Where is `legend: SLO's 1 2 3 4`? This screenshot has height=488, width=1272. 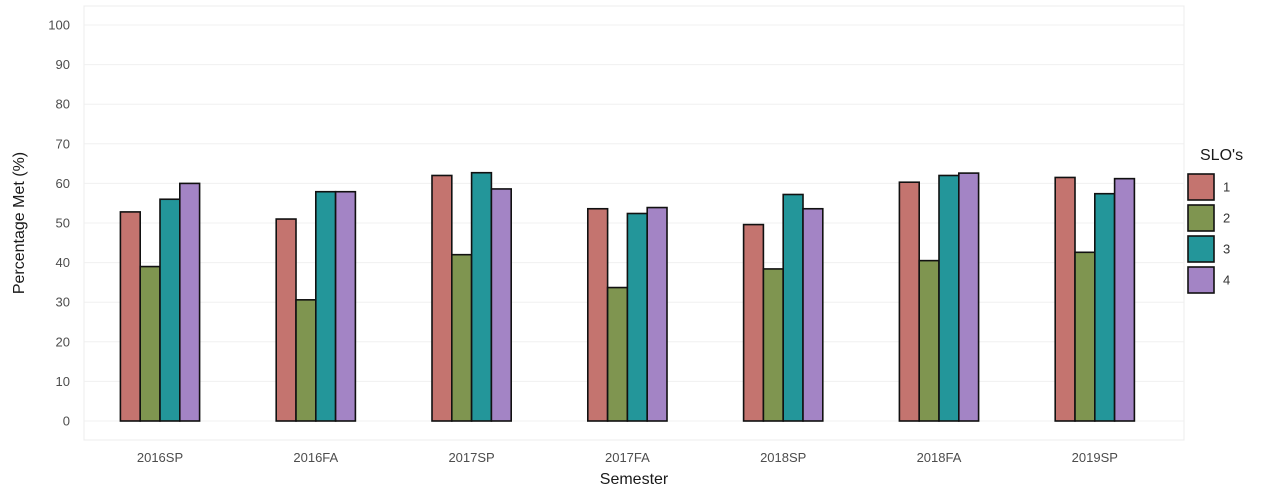
legend: SLO's 1 2 3 4 is located at coordinates (1215, 220).